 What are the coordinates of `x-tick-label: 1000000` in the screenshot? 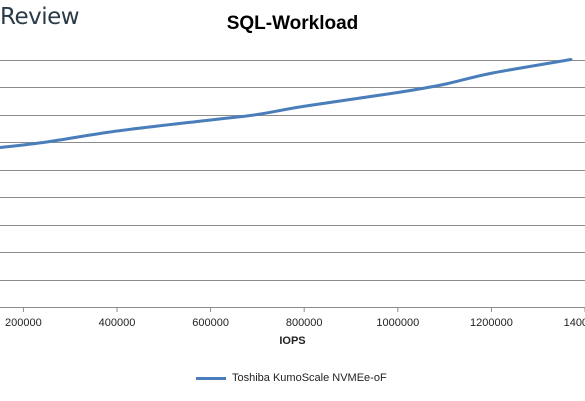 It's located at (397, 323).